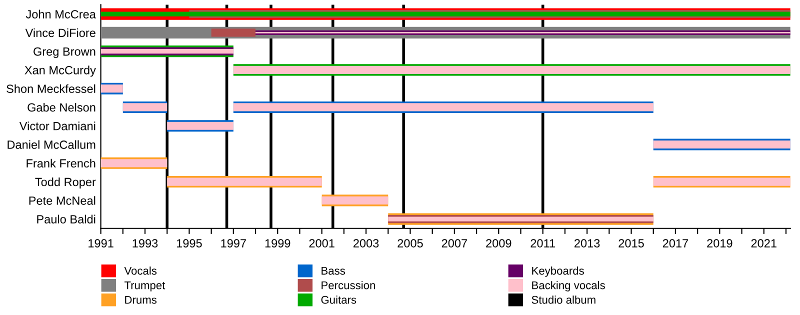 This screenshot has width=800, height=315. Describe the element at coordinates (277, 243) in the screenshot. I see `x-tick-label: 1999` at that location.